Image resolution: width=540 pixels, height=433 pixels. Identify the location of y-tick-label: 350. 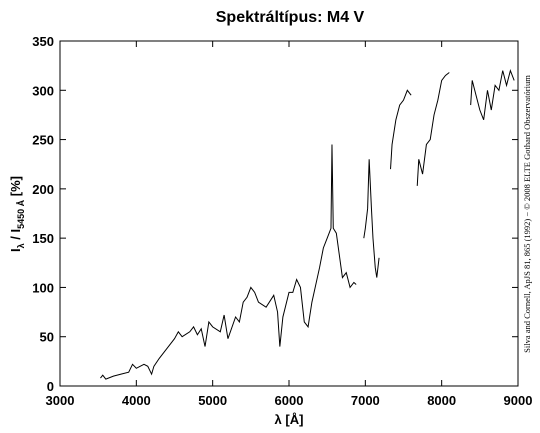
(43, 41).